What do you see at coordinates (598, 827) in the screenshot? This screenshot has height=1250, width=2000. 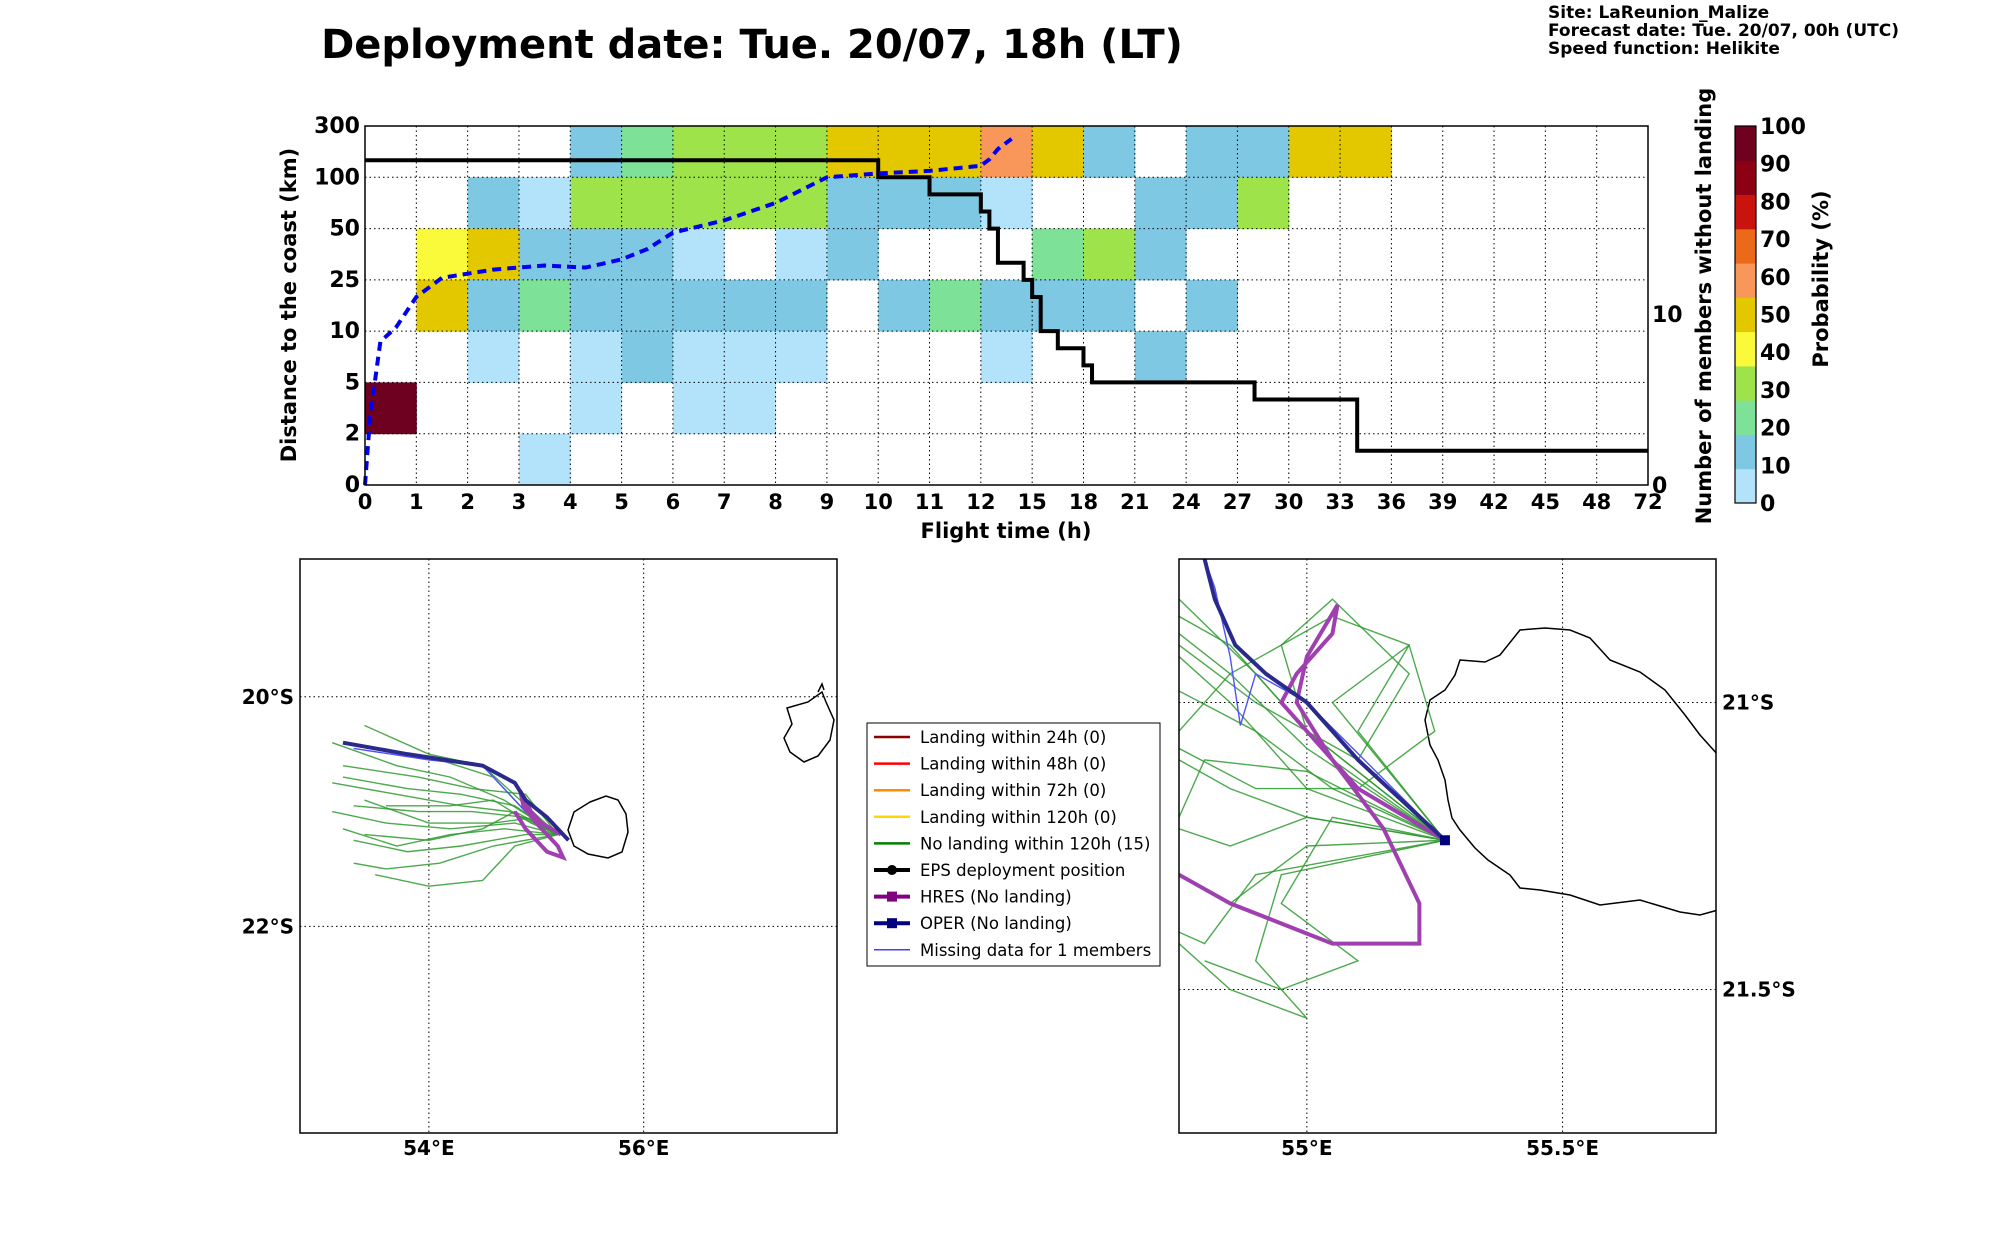 I see `reunion-island-coastline` at bounding box center [598, 827].